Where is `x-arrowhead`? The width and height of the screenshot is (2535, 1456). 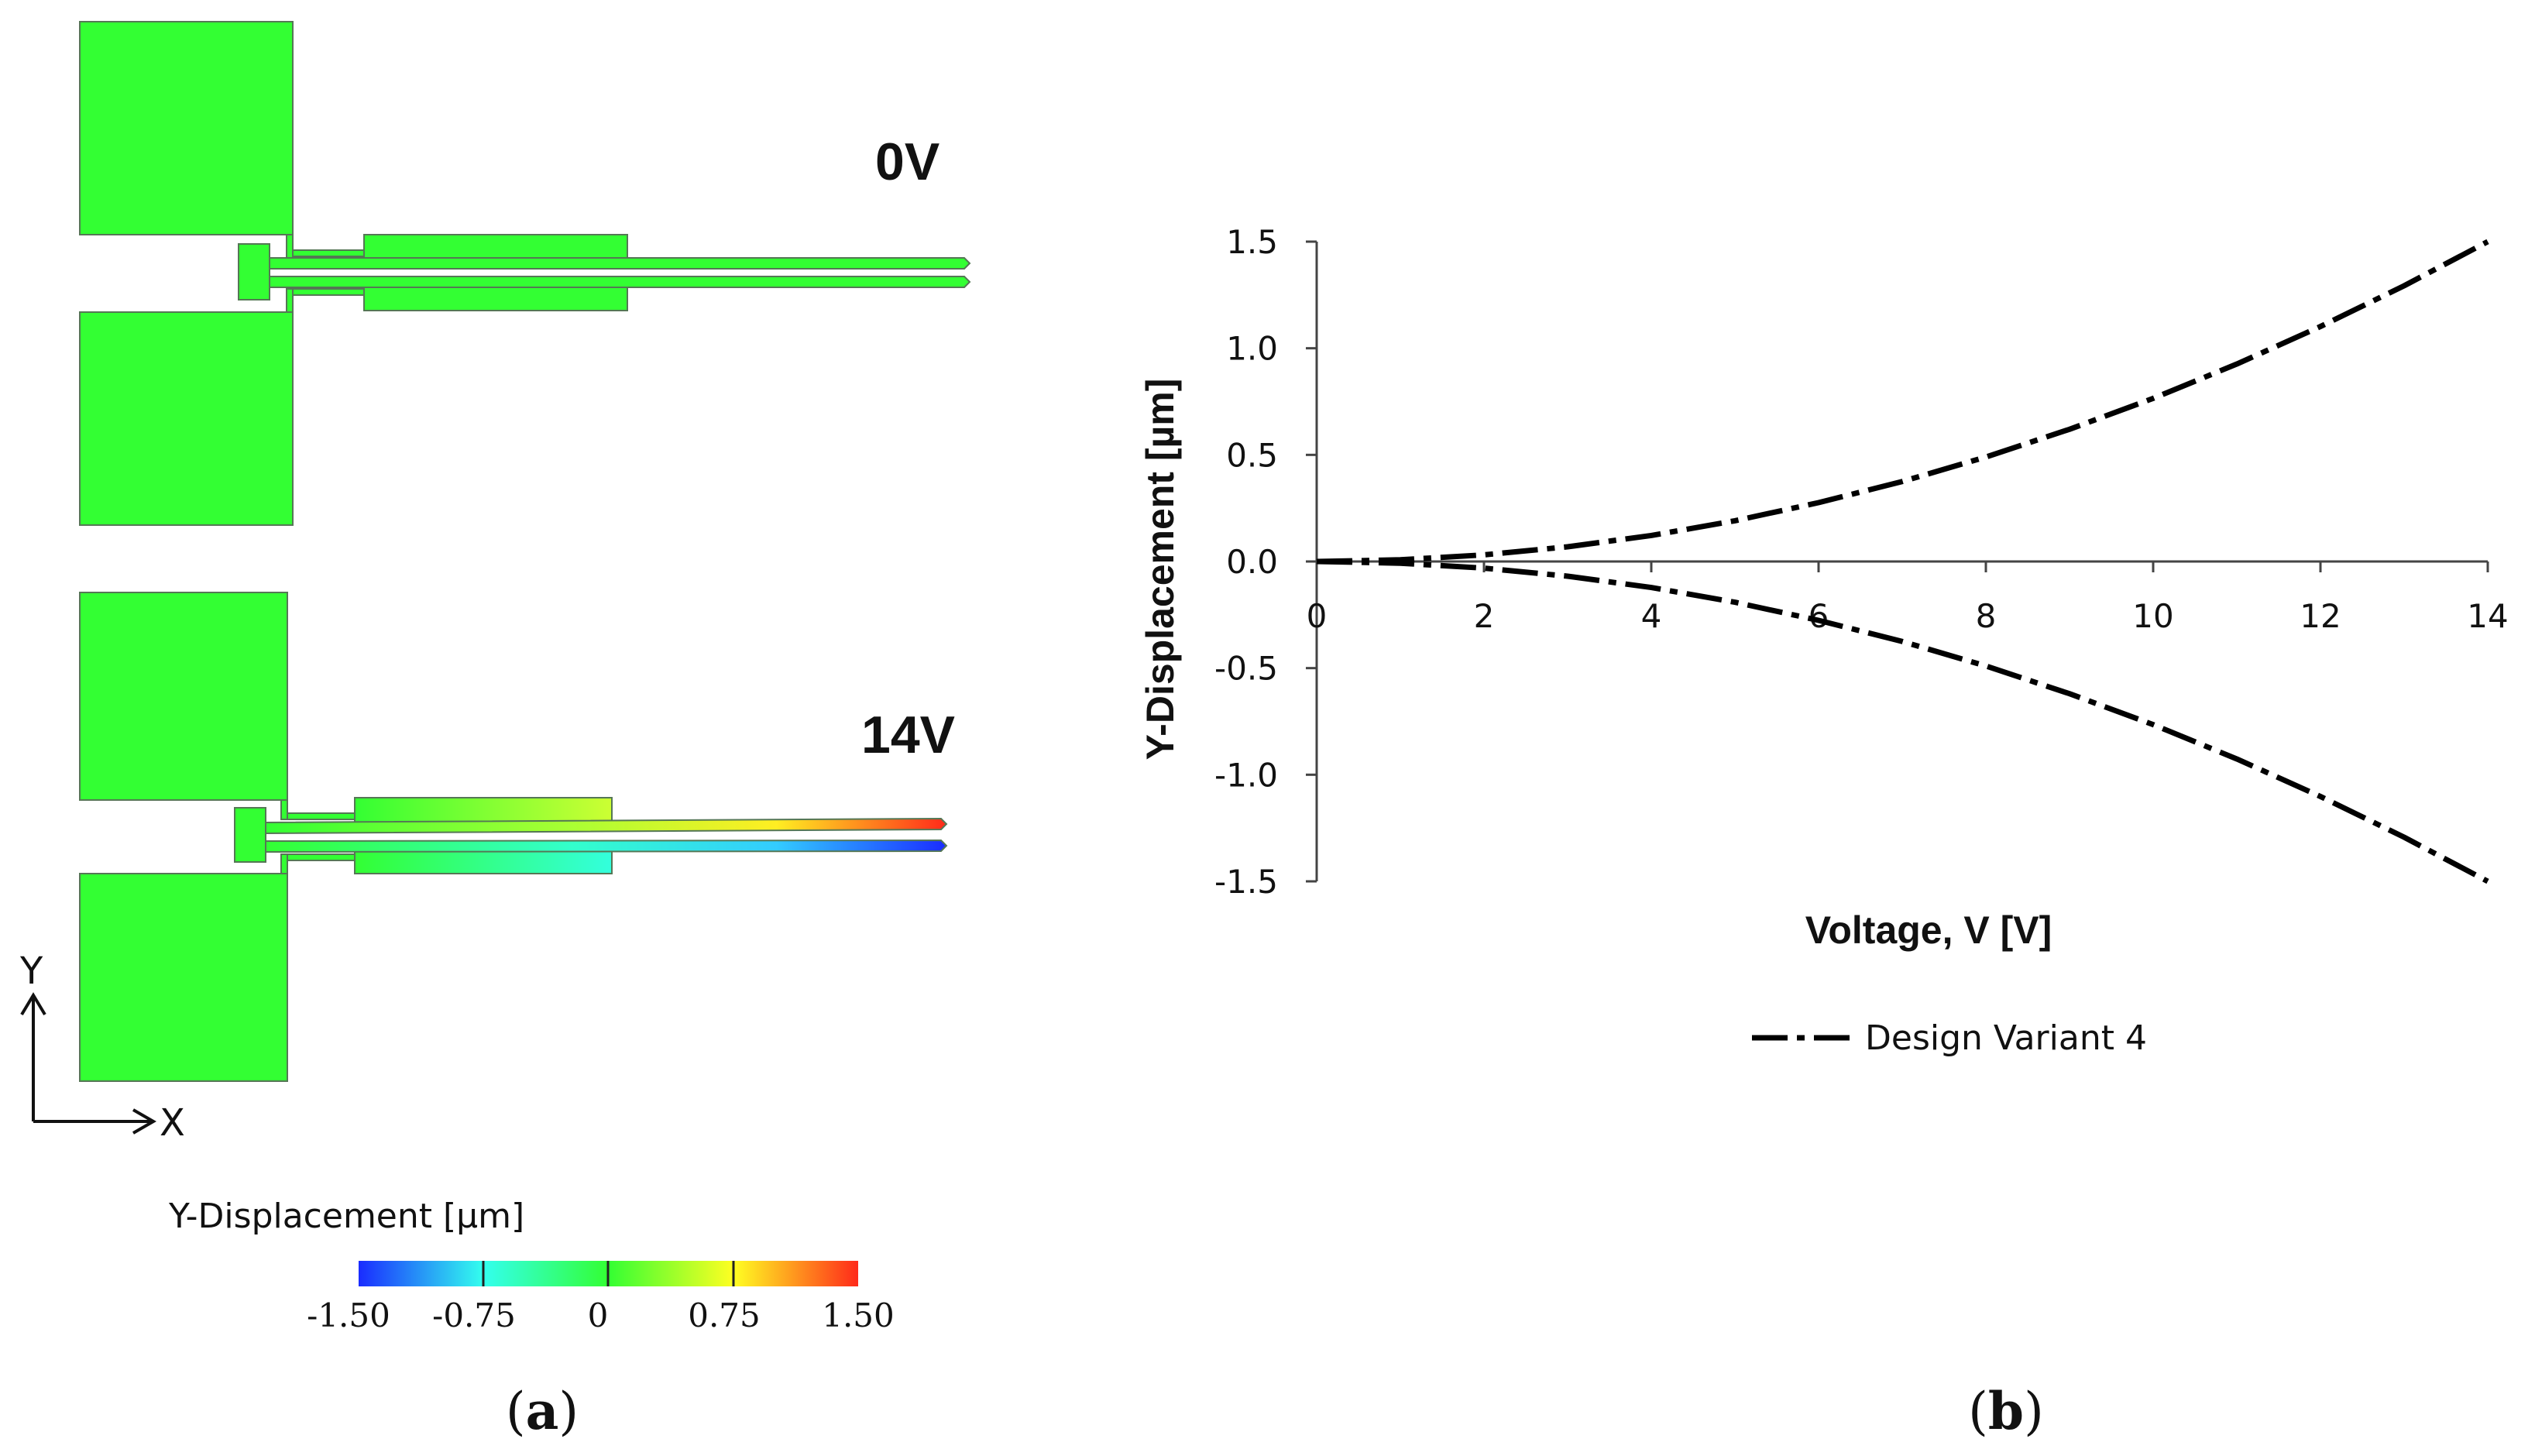
x-arrowhead is located at coordinates (145, 1121).